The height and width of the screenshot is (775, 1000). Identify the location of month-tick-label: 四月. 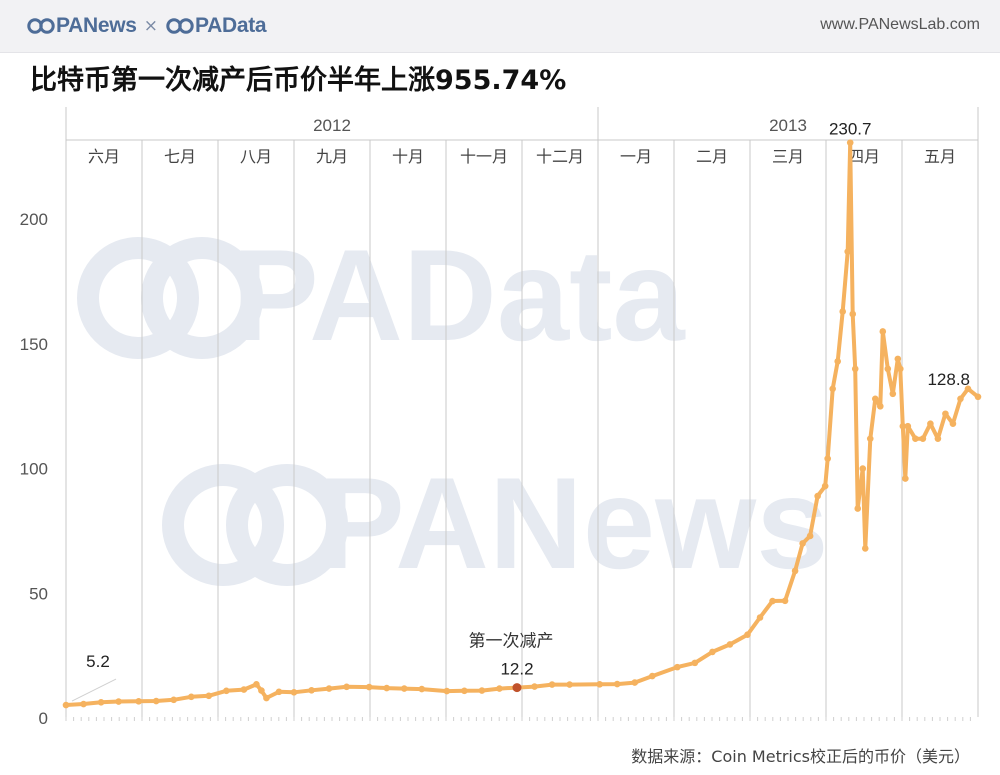
(864, 156).